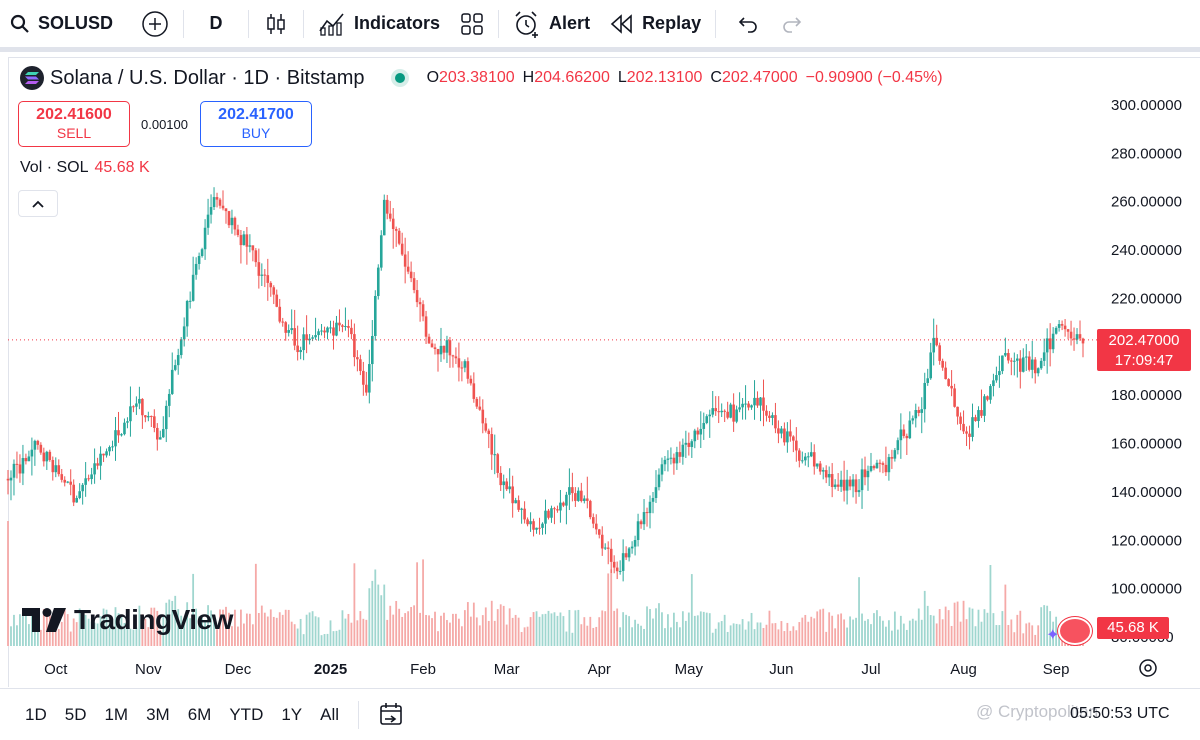  What do you see at coordinates (748, 24) in the screenshot?
I see `undo-button` at bounding box center [748, 24].